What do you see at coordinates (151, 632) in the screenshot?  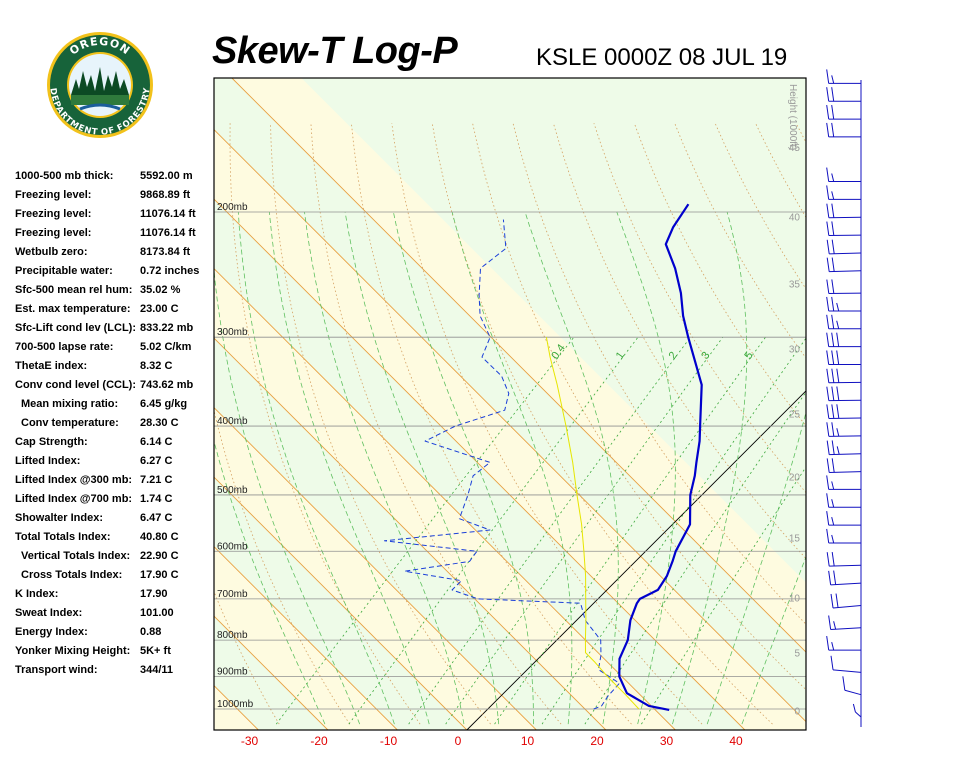 I see `index-value: 0.88` at bounding box center [151, 632].